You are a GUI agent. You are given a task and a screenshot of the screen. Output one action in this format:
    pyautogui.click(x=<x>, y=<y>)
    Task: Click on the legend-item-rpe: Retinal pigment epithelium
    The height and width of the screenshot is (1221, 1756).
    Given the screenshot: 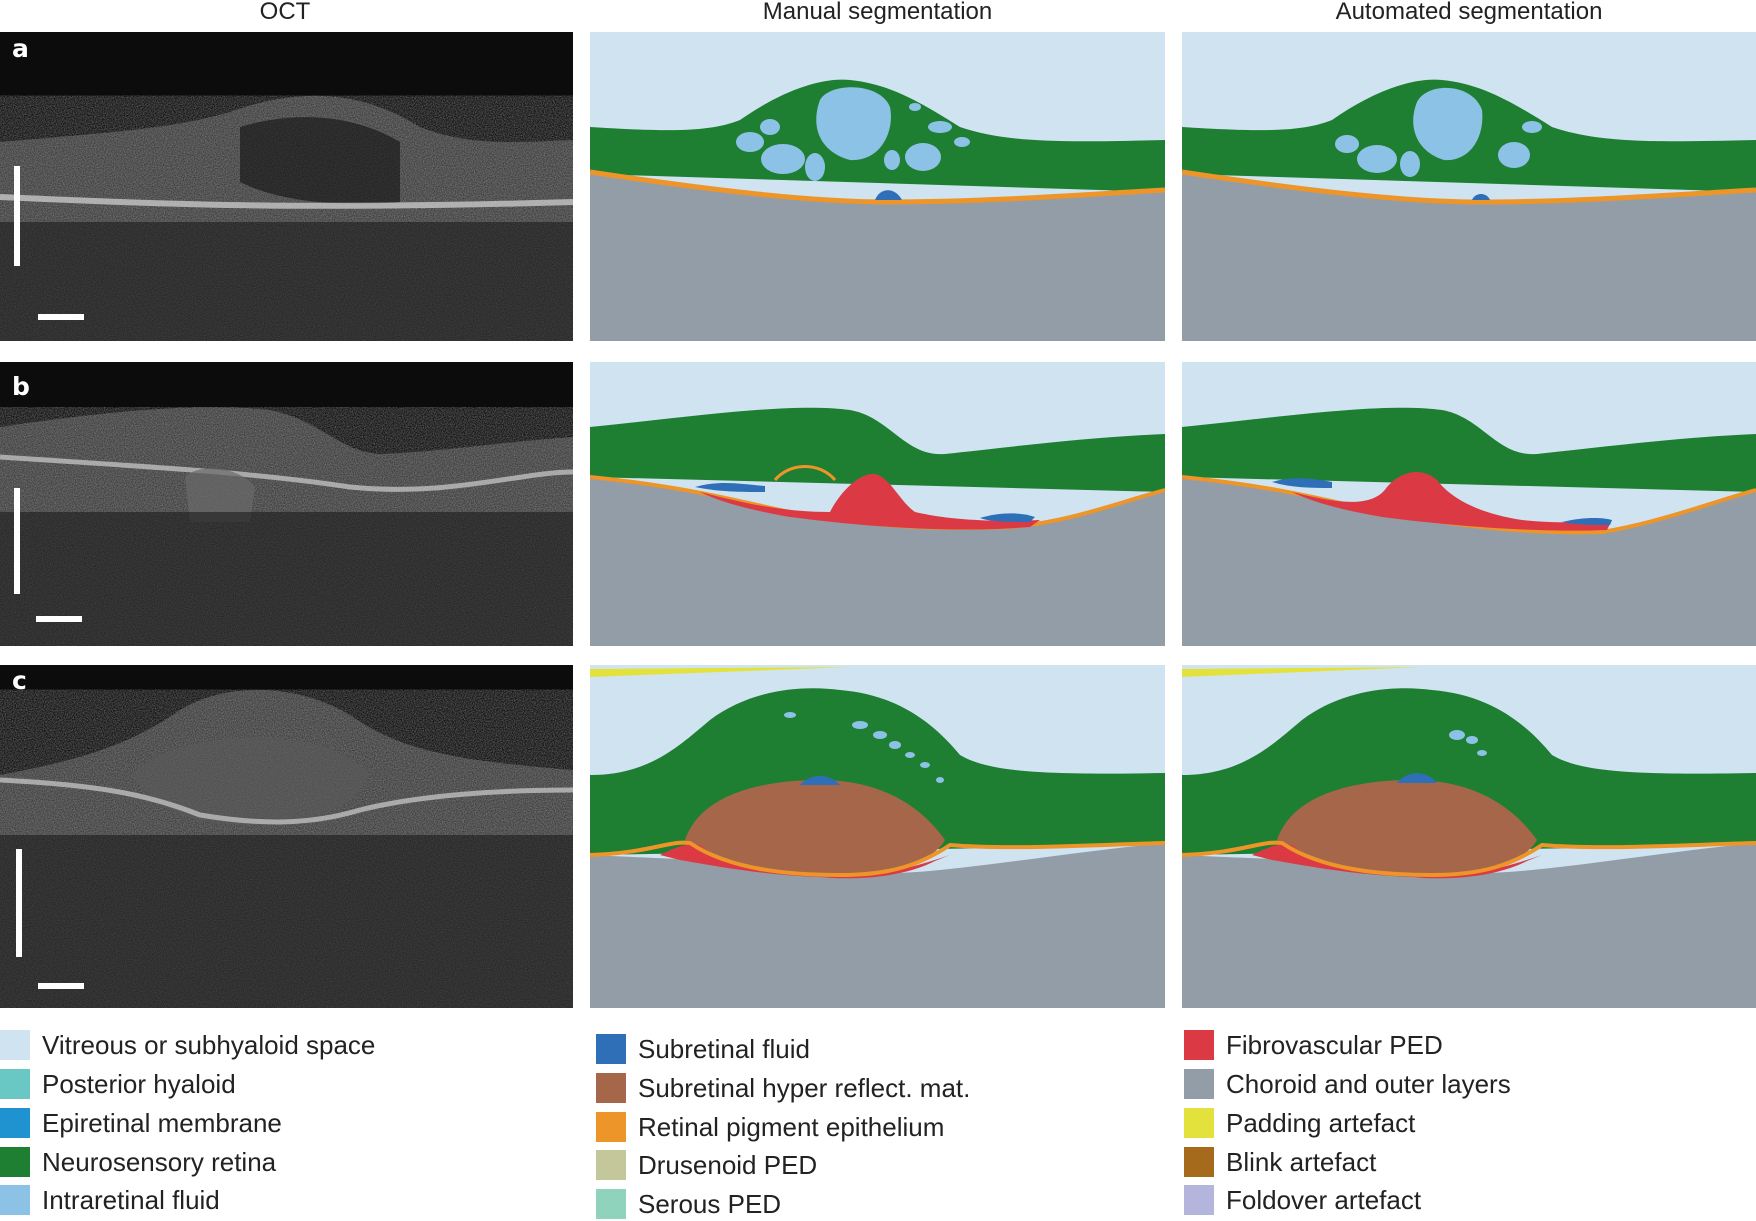 What is the action you would take?
    pyautogui.click(x=770, y=1127)
    